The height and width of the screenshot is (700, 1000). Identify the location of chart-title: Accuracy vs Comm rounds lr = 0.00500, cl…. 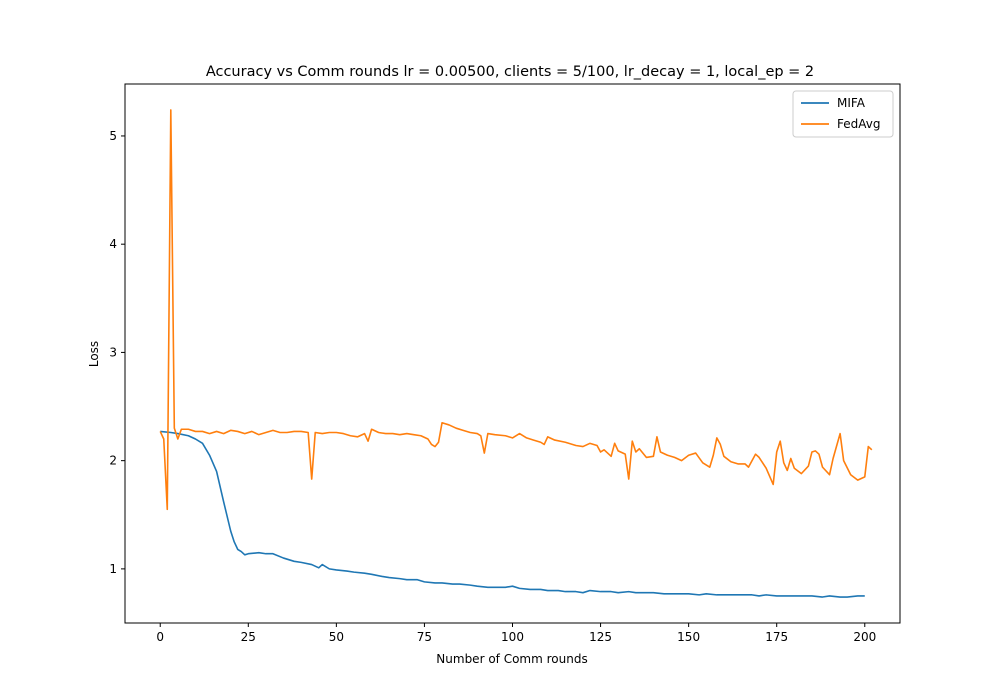
(510, 72).